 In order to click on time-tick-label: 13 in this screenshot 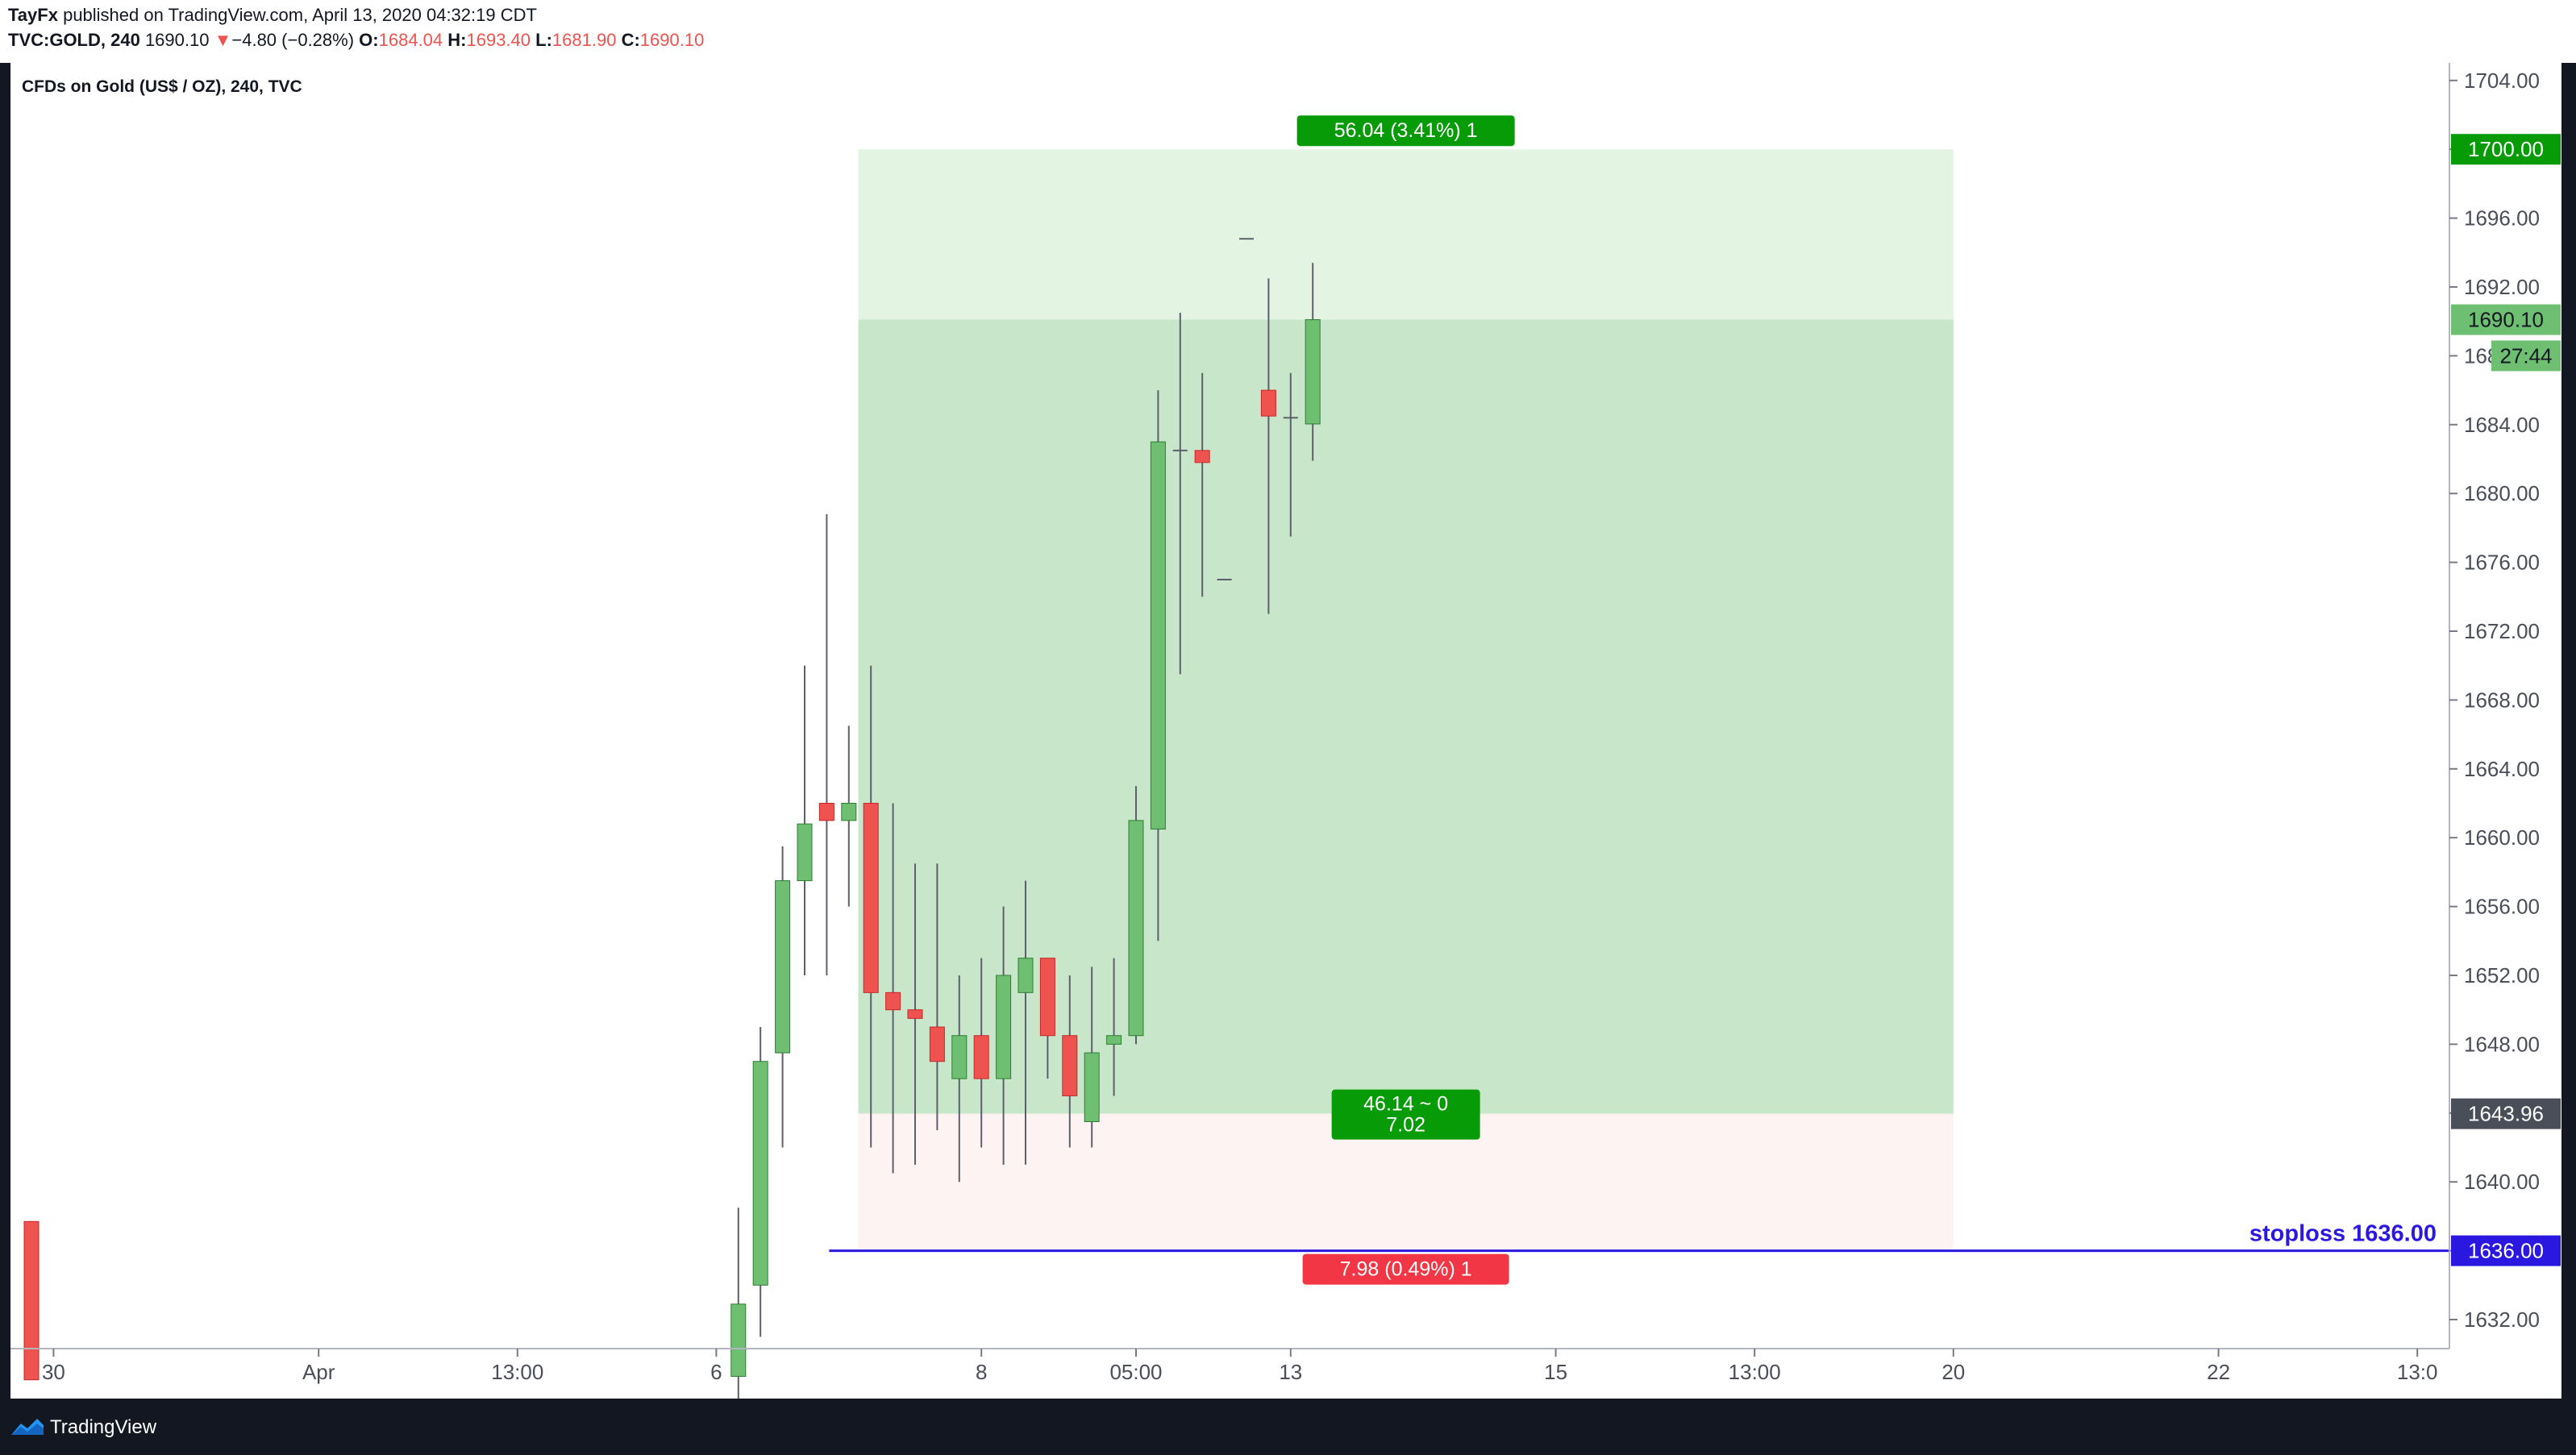, I will do `click(1291, 1372)`.